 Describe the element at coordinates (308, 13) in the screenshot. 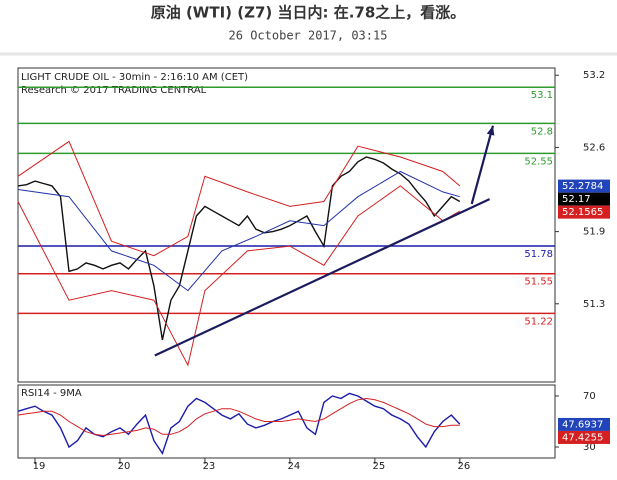

I see `chart-title: 原油 (WTI) (Z7) 当日内: 在.78之上，看涨。` at that location.